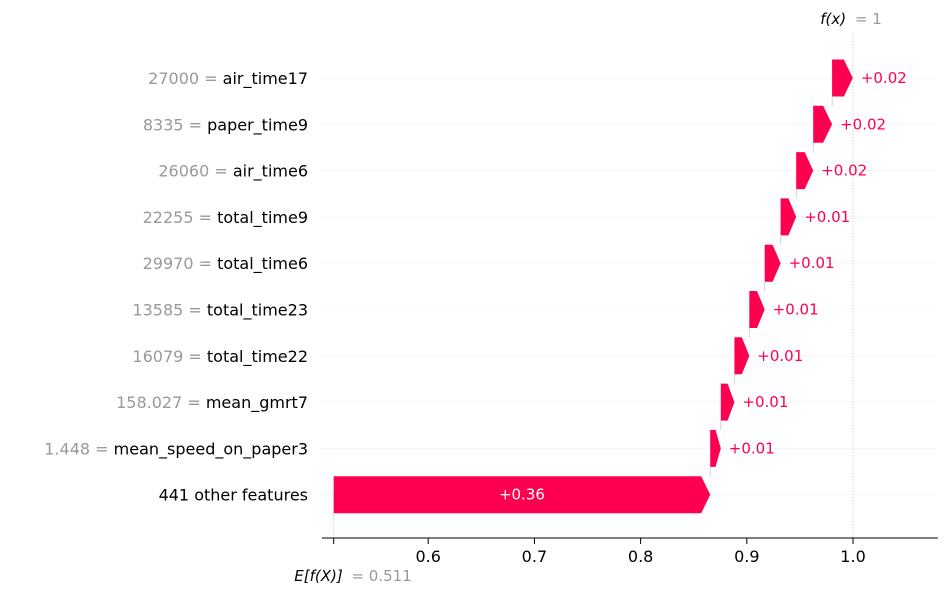 Image resolution: width=947 pixels, height=593 pixels. What do you see at coordinates (185, 78) in the screenshot?
I see `feature-value: 27000 =` at bounding box center [185, 78].